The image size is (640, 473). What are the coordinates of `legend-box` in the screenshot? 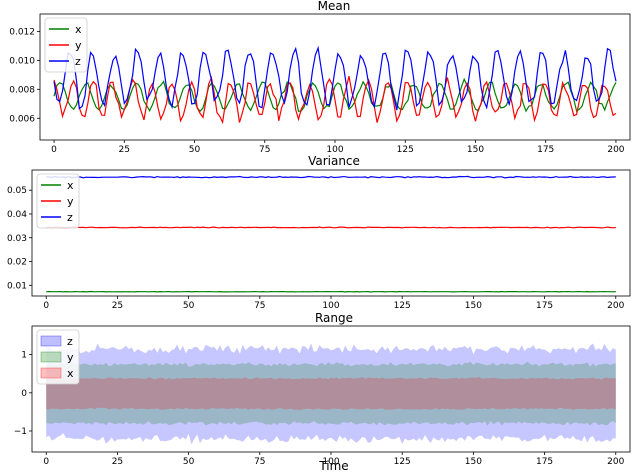 It's located at (58, 357).